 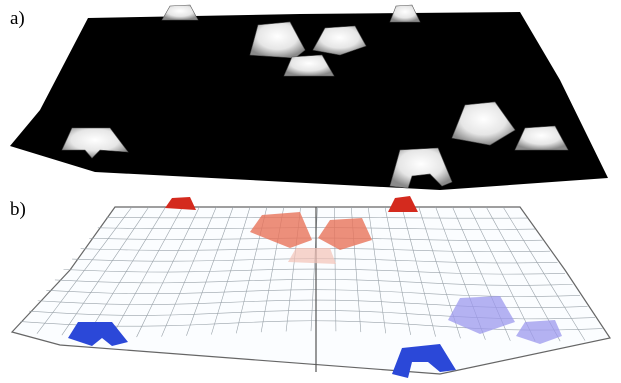 What do you see at coordinates (18, 209) in the screenshot?
I see `panel-label: b)` at bounding box center [18, 209].